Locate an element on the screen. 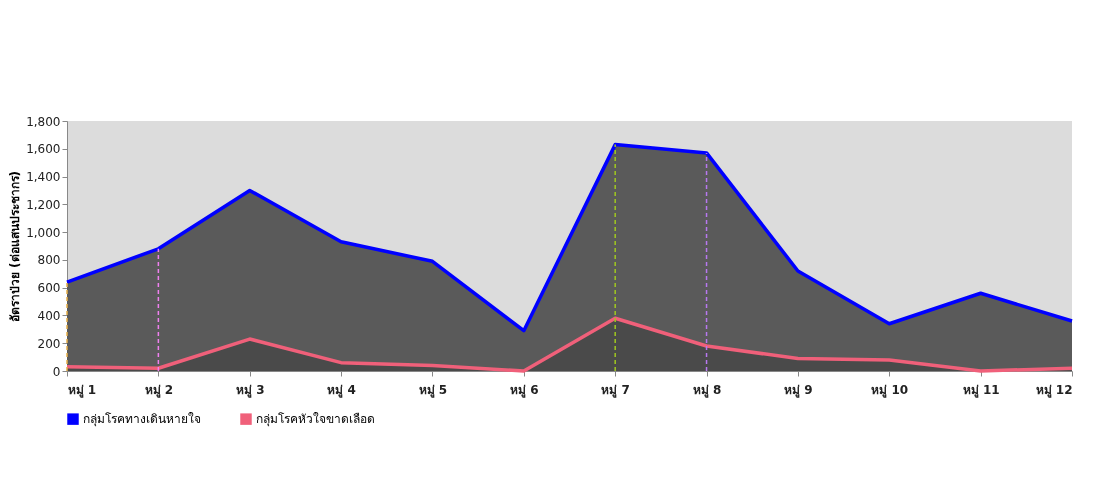 This screenshot has height=493, width=1111. y-tick-label: 1,600 is located at coordinates (43, 149).